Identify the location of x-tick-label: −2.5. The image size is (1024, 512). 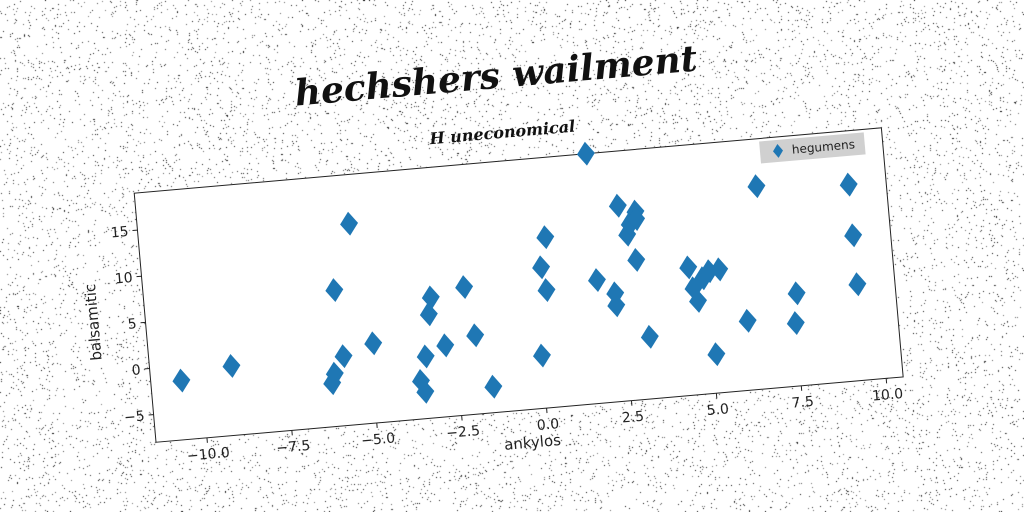
(463, 432).